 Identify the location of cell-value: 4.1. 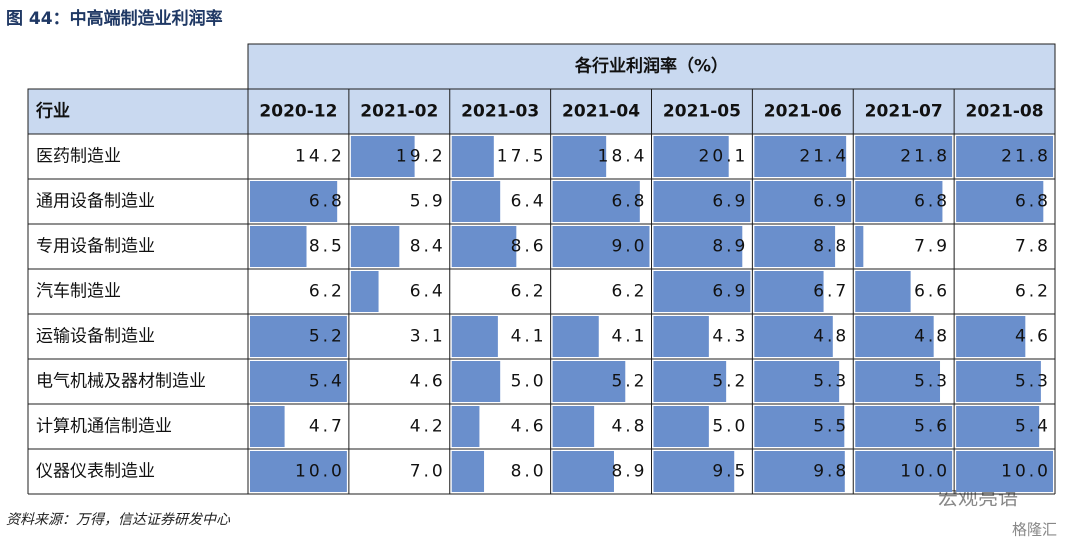
(629, 337).